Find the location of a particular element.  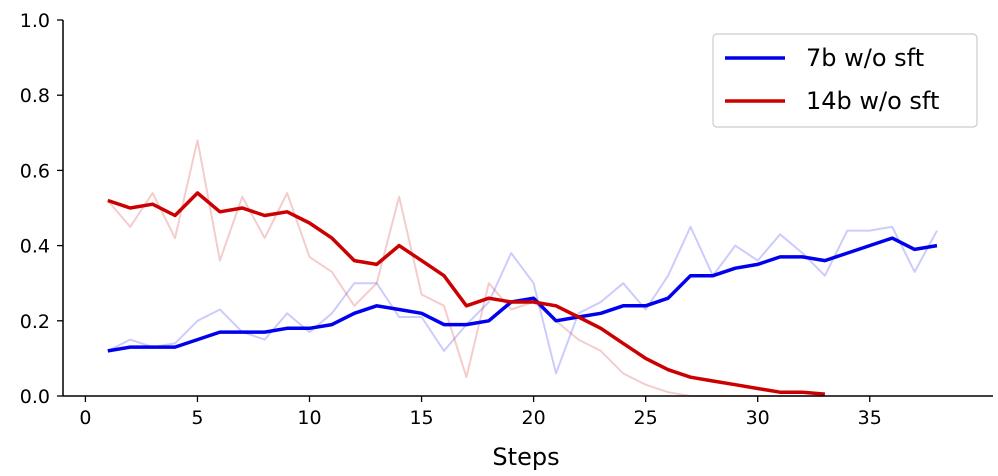

x-tick-label: 10 is located at coordinates (309, 418).